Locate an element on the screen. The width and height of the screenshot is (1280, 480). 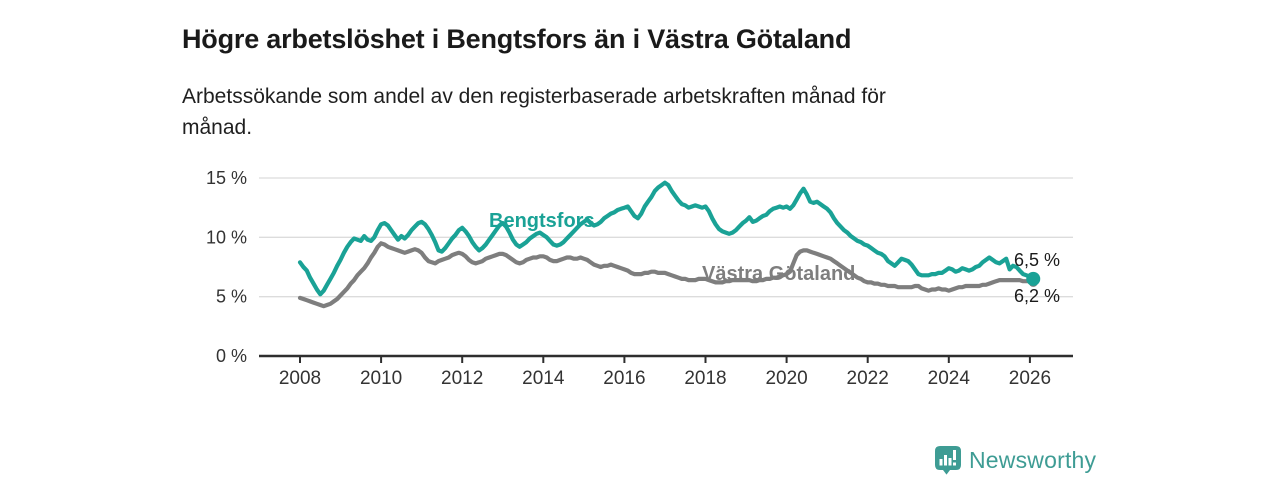
y-axis-tick-label: 10 % is located at coordinates (226, 237).